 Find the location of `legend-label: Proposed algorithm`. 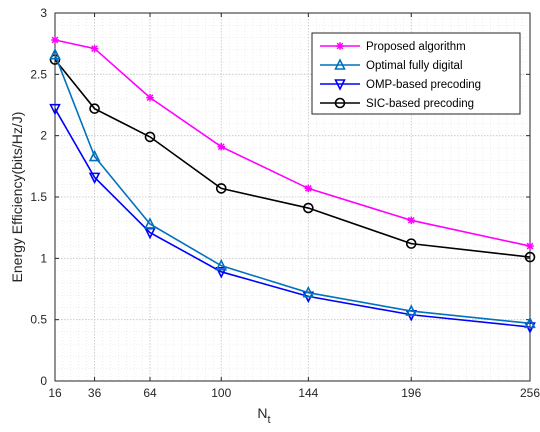

legend-label: Proposed algorithm is located at coordinates (416, 47).